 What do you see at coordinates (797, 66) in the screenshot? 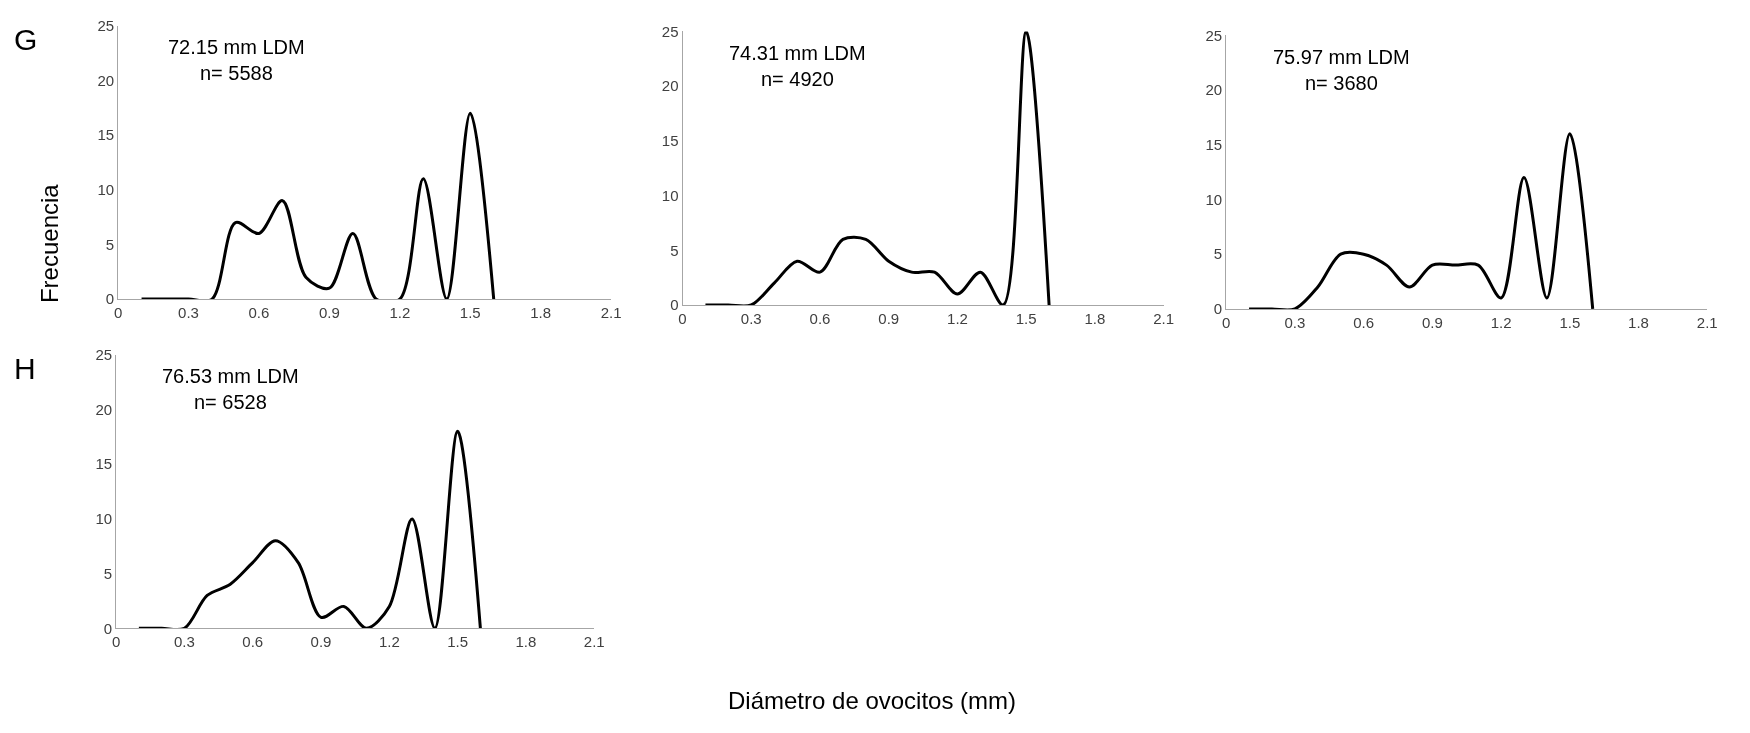
I see `annotation: 74.31 mm LDM n= 4920` at bounding box center [797, 66].